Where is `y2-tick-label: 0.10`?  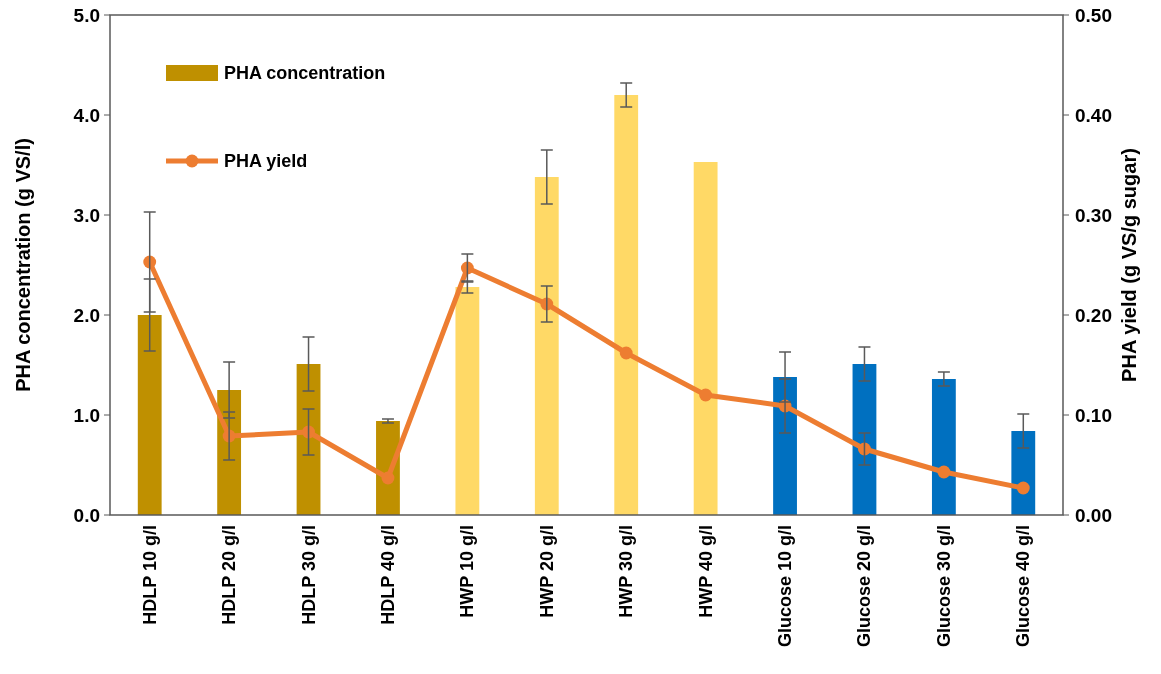
y2-tick-label: 0.10 is located at coordinates (1093, 415).